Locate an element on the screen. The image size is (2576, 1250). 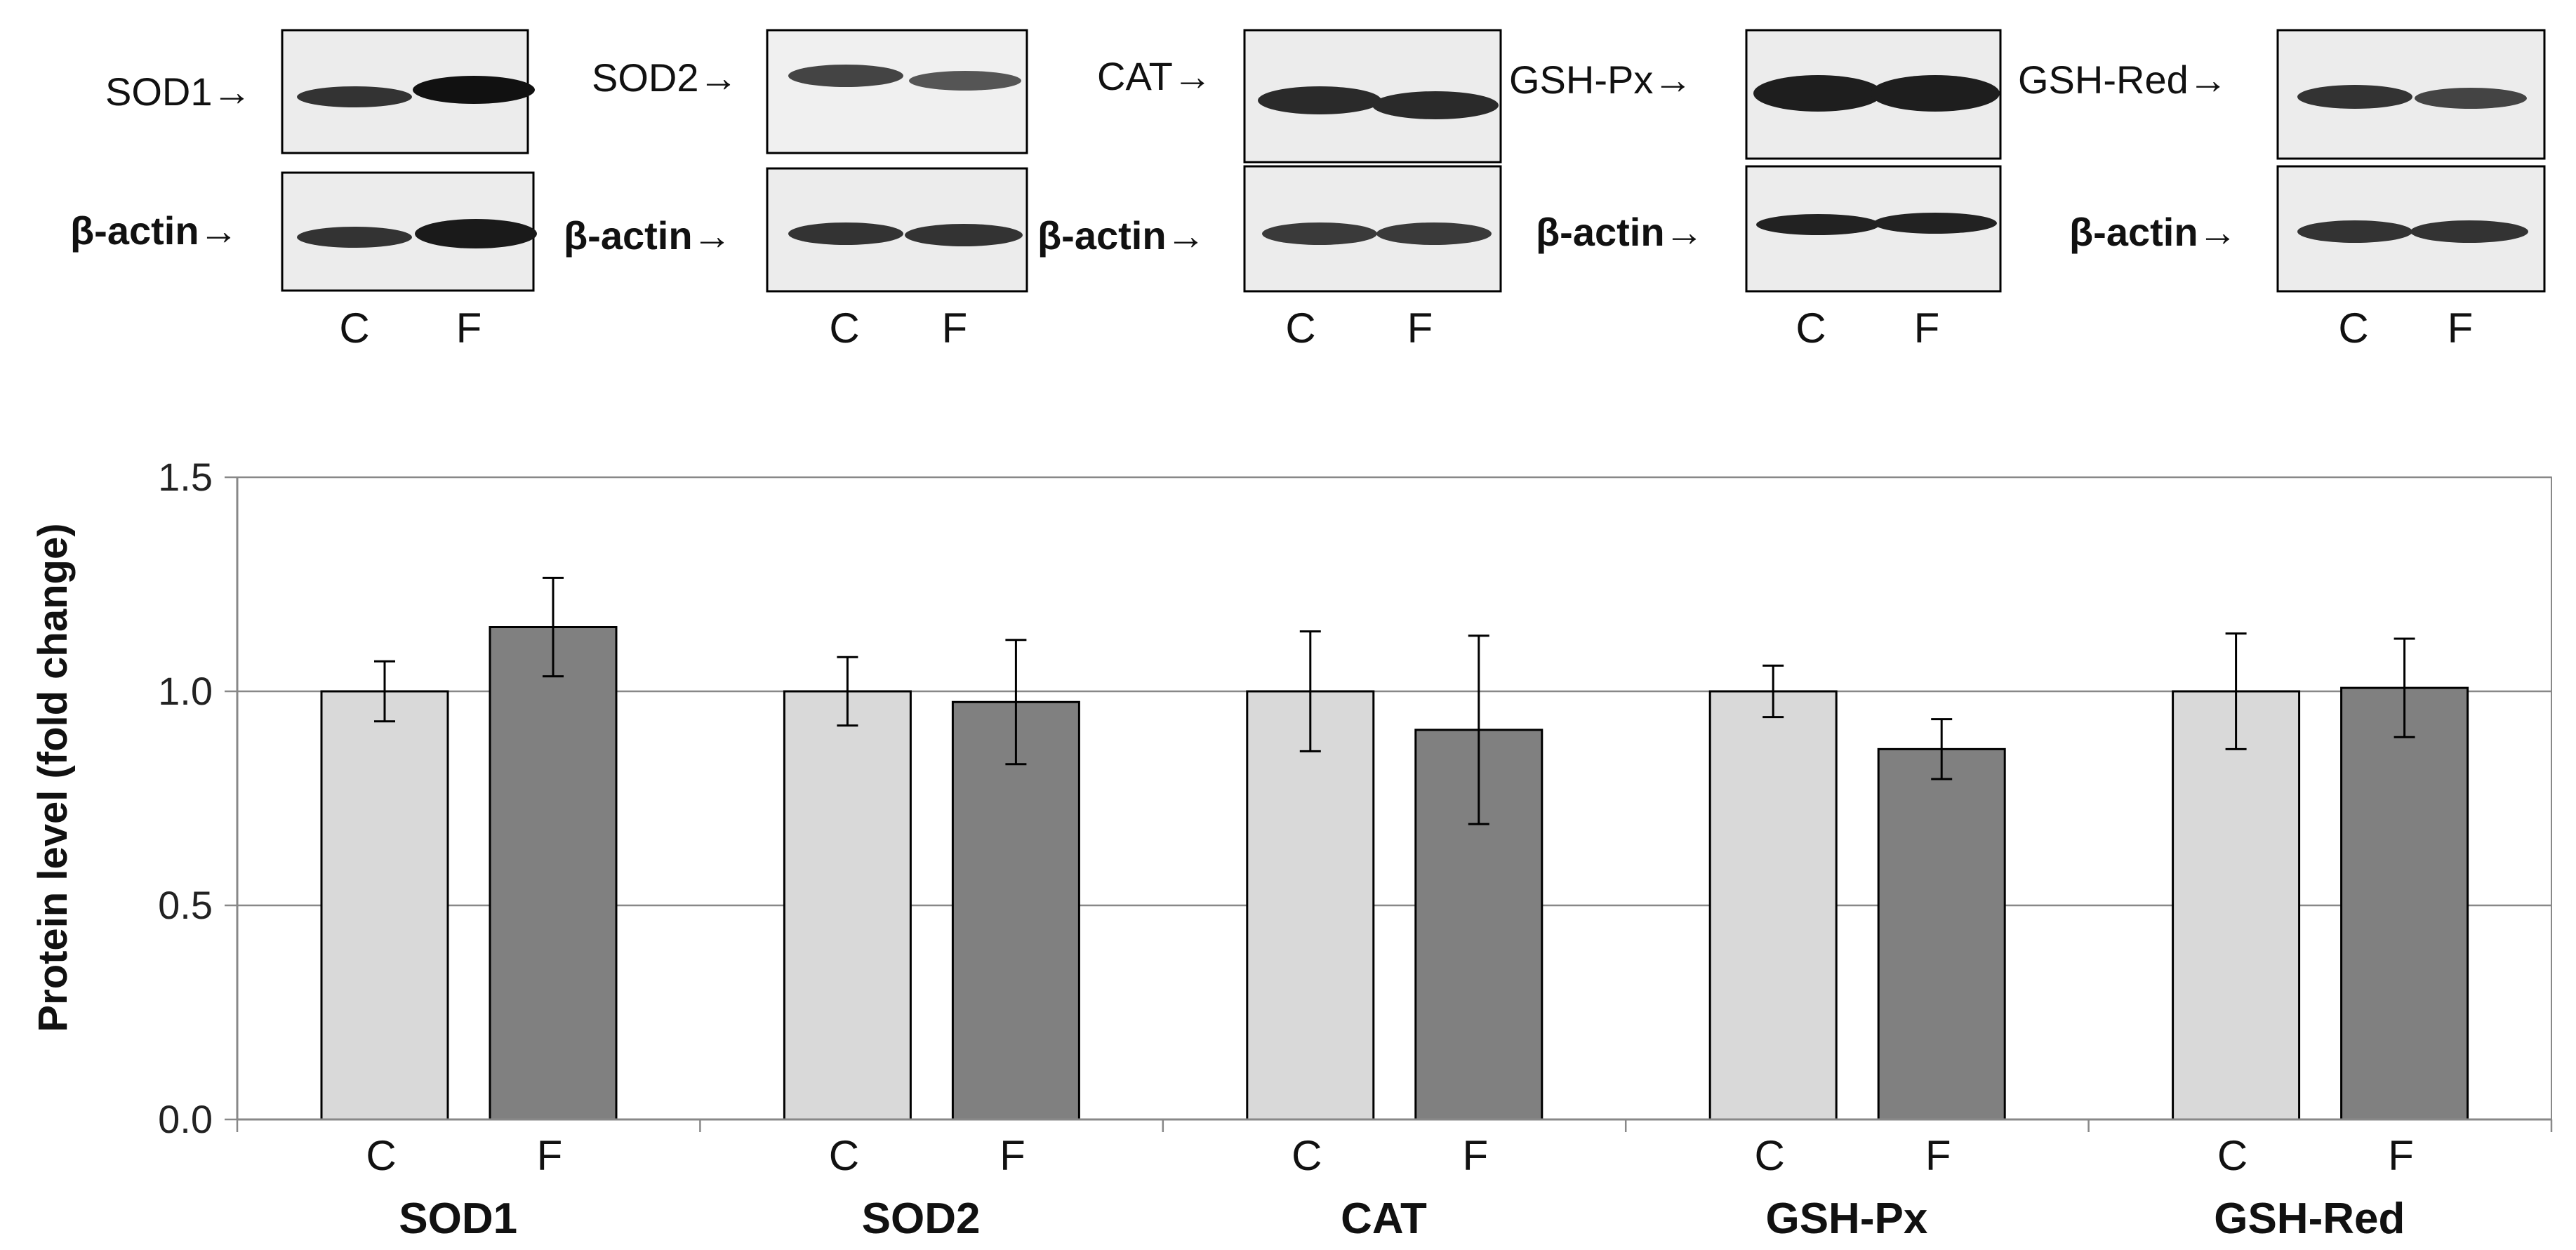
blot-label-sod1: SOD1→ is located at coordinates (179, 91).